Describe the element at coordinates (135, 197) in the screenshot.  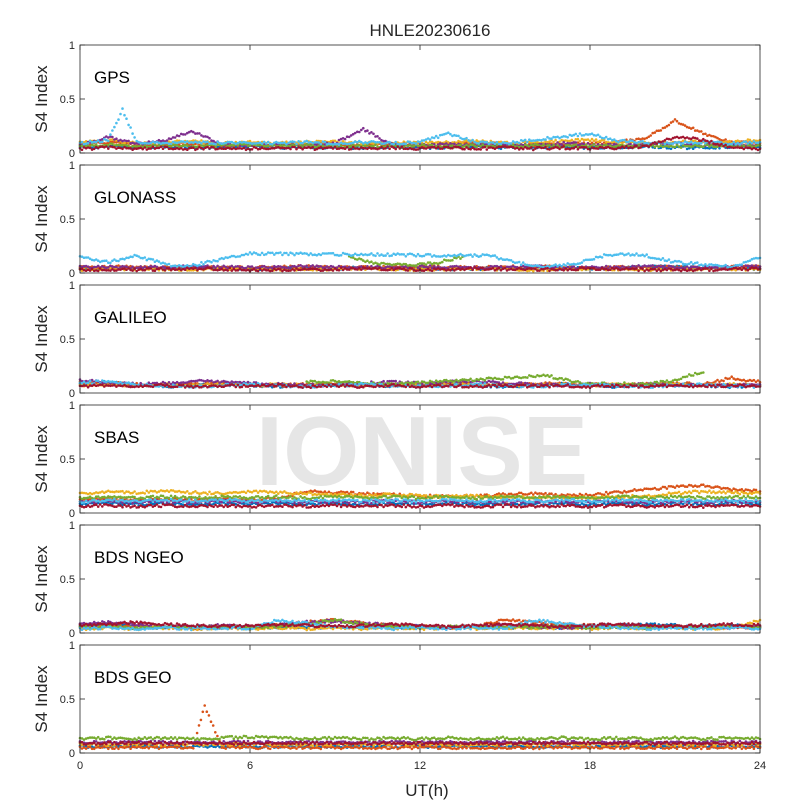
I see `panel-label: GLONASS` at that location.